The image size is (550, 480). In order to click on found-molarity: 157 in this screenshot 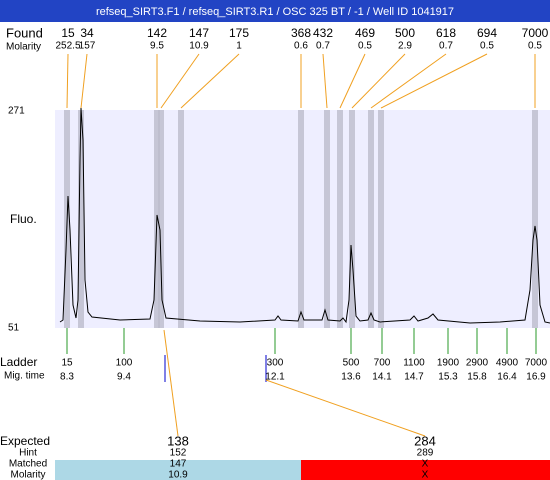, I will do `click(87, 46)`.